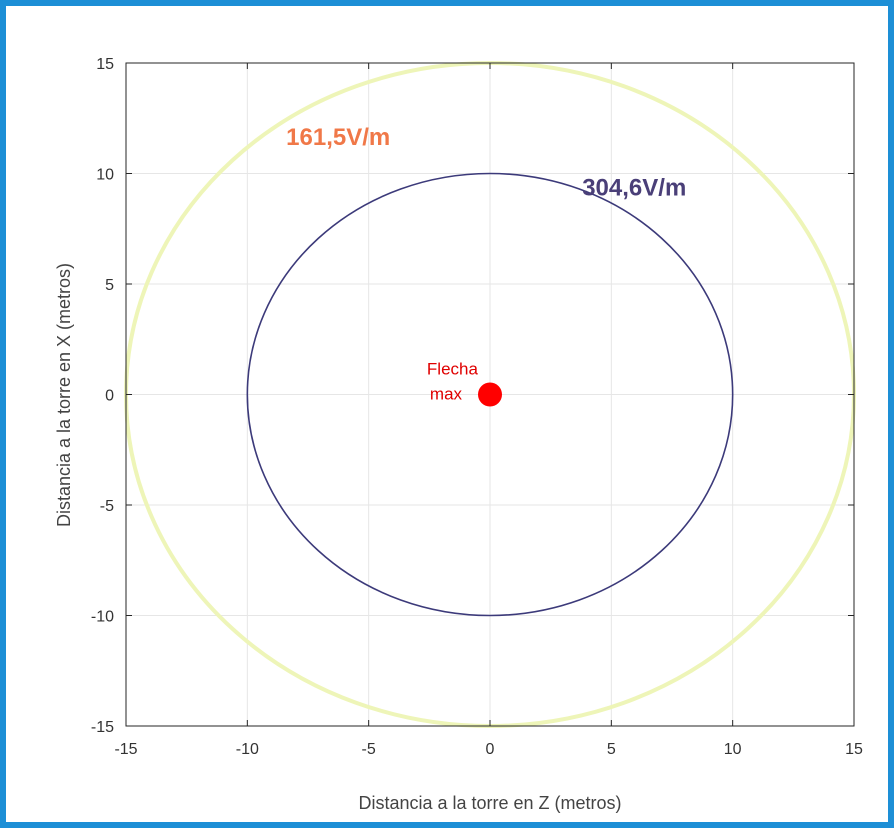 This screenshot has width=894, height=828. What do you see at coordinates (64, 395) in the screenshot?
I see `y-axis-label: Distancia a la torre en X (metros)` at bounding box center [64, 395].